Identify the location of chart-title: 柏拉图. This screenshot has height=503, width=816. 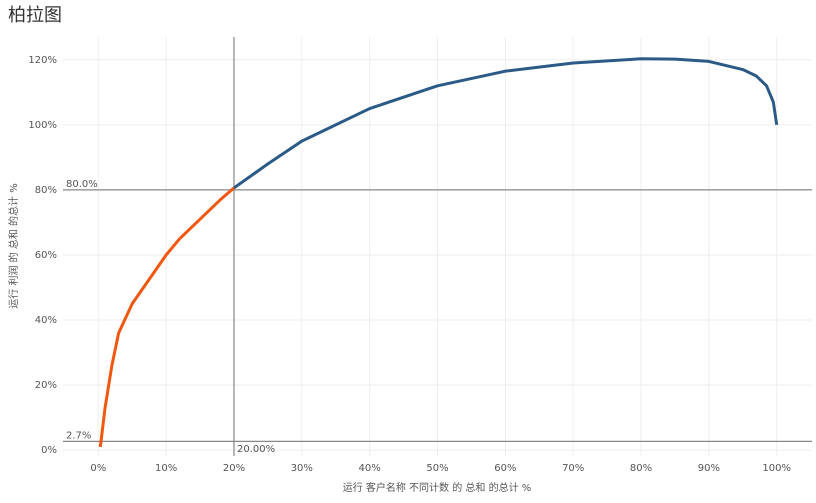
(35, 15).